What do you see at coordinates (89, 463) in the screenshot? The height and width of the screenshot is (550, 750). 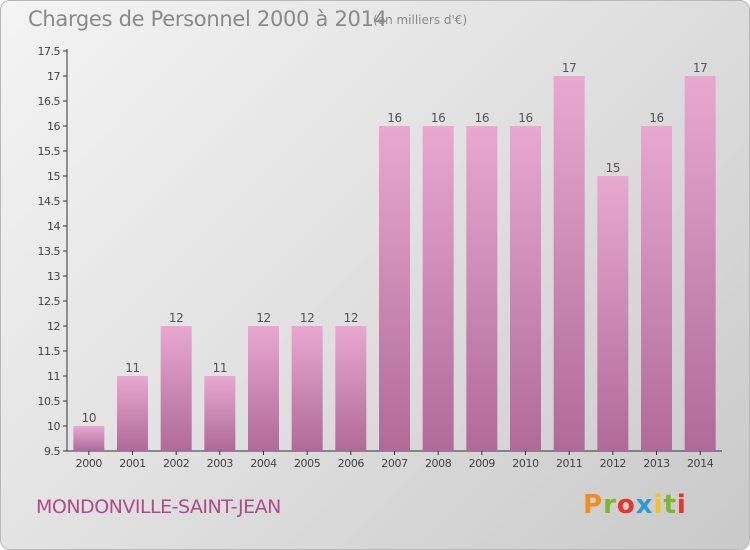 I see `x-tick-label: 2000` at bounding box center [89, 463].